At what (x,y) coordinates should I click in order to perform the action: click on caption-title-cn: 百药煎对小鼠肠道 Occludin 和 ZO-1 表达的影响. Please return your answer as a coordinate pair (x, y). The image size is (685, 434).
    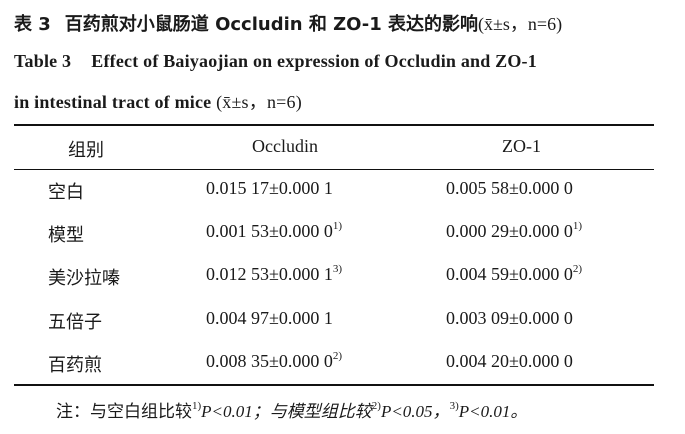
    Looking at the image, I should click on (271, 24).